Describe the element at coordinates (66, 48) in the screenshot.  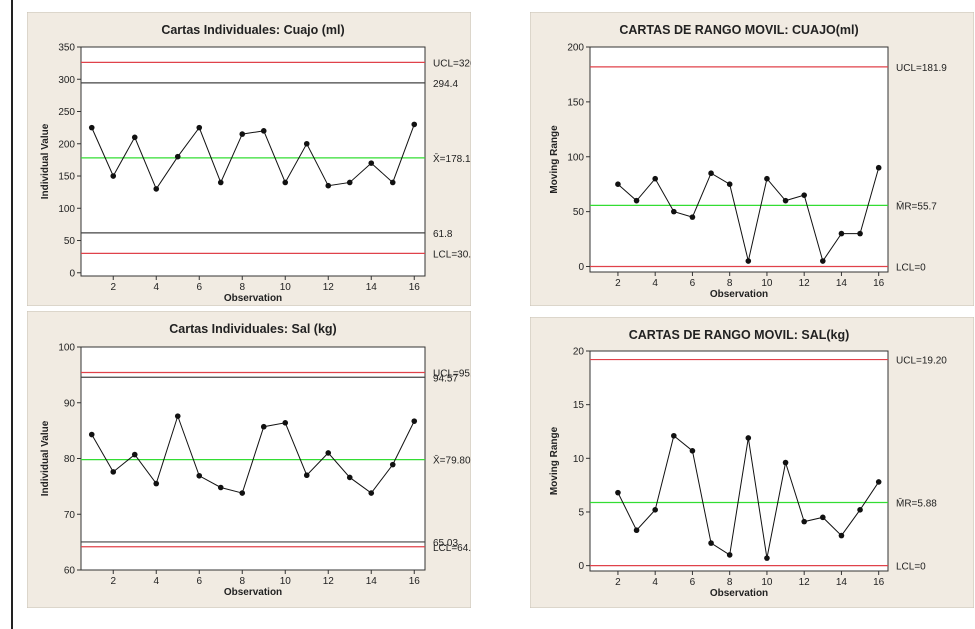
I see `y-tick-label: 350` at that location.